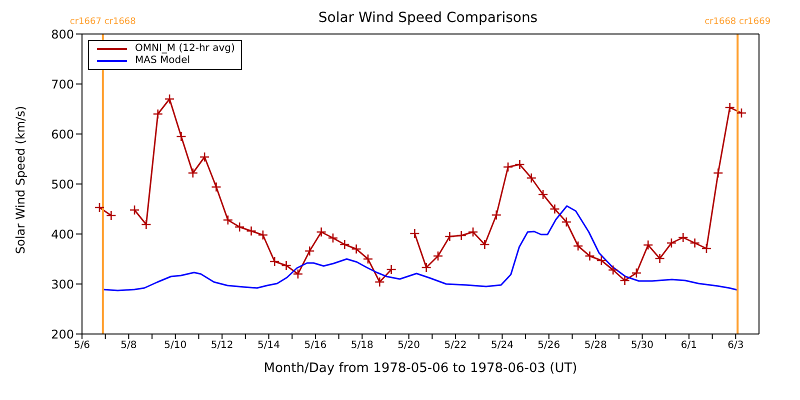  Describe the element at coordinates (409, 346) in the screenshot. I see `x-tick-label: 5/20` at that location.